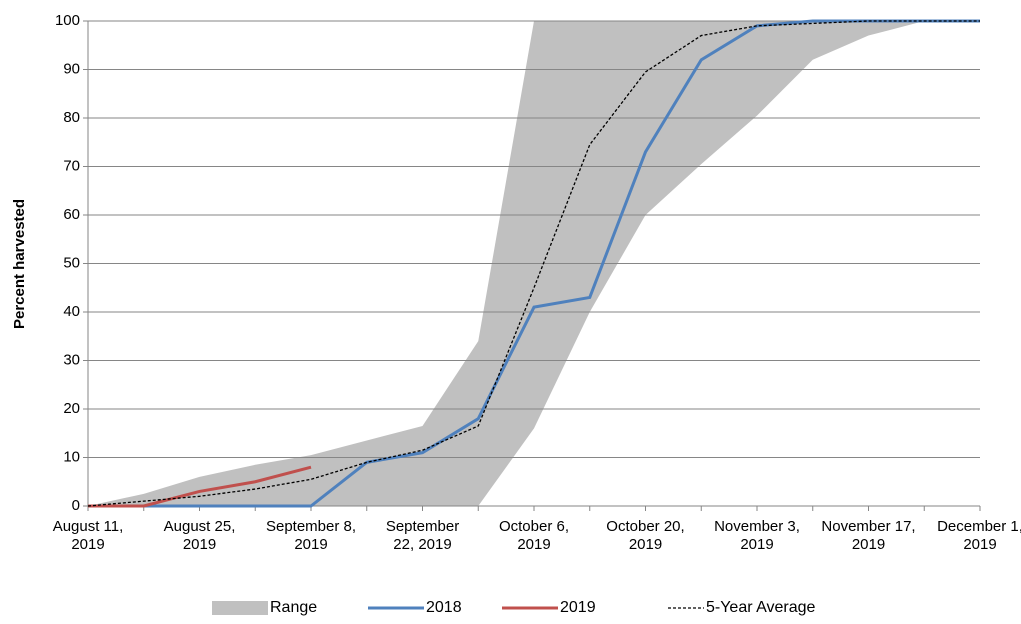 The width and height of the screenshot is (1021, 624). Describe the element at coordinates (71, 165) in the screenshot. I see `y-tick-label: 70` at that location.